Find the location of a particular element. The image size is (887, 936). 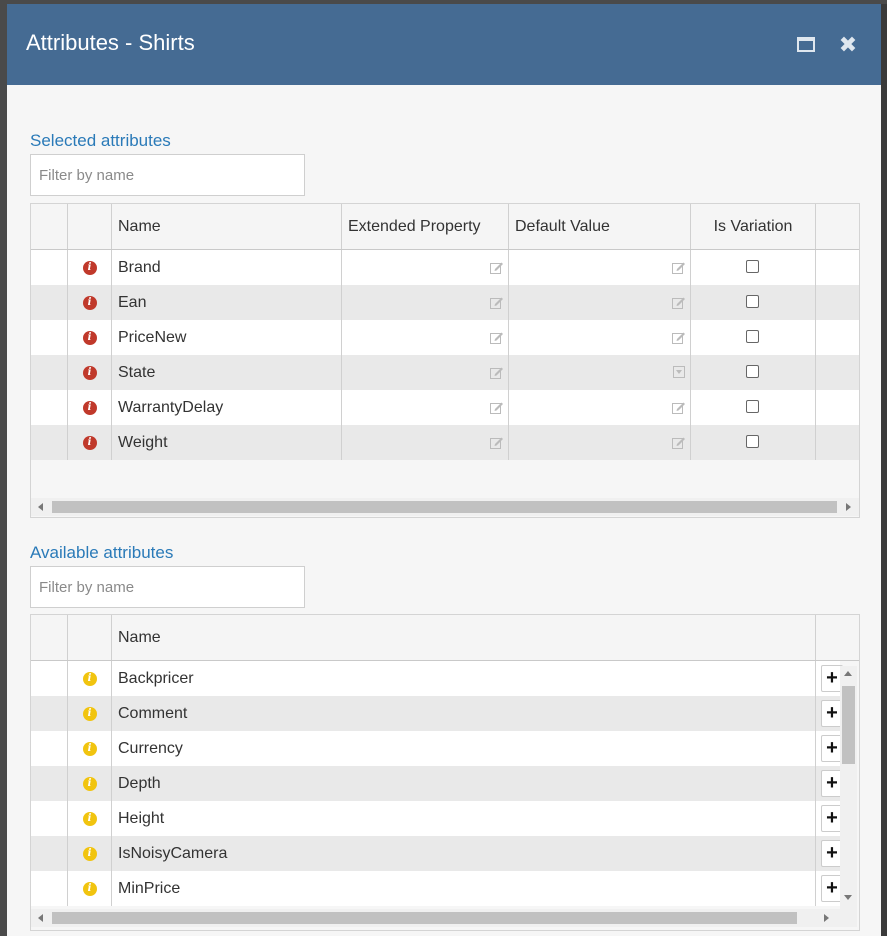

available-horizontal-scrollbar is located at coordinates (444, 918).